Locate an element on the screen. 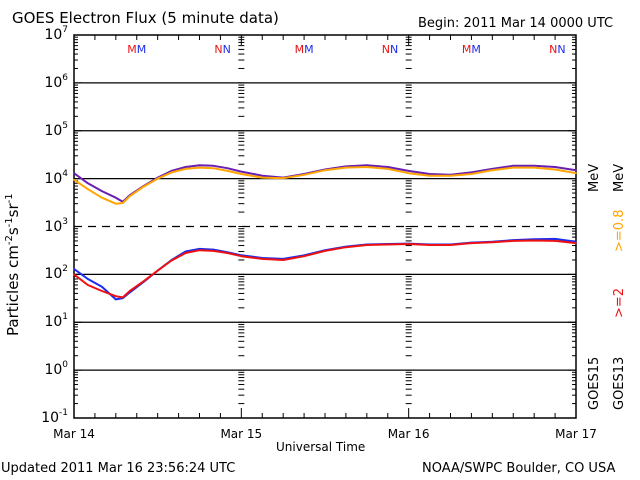  updated-timestamp: Updated 2011 Mar 16 23:56:24 UTC is located at coordinates (118, 468).